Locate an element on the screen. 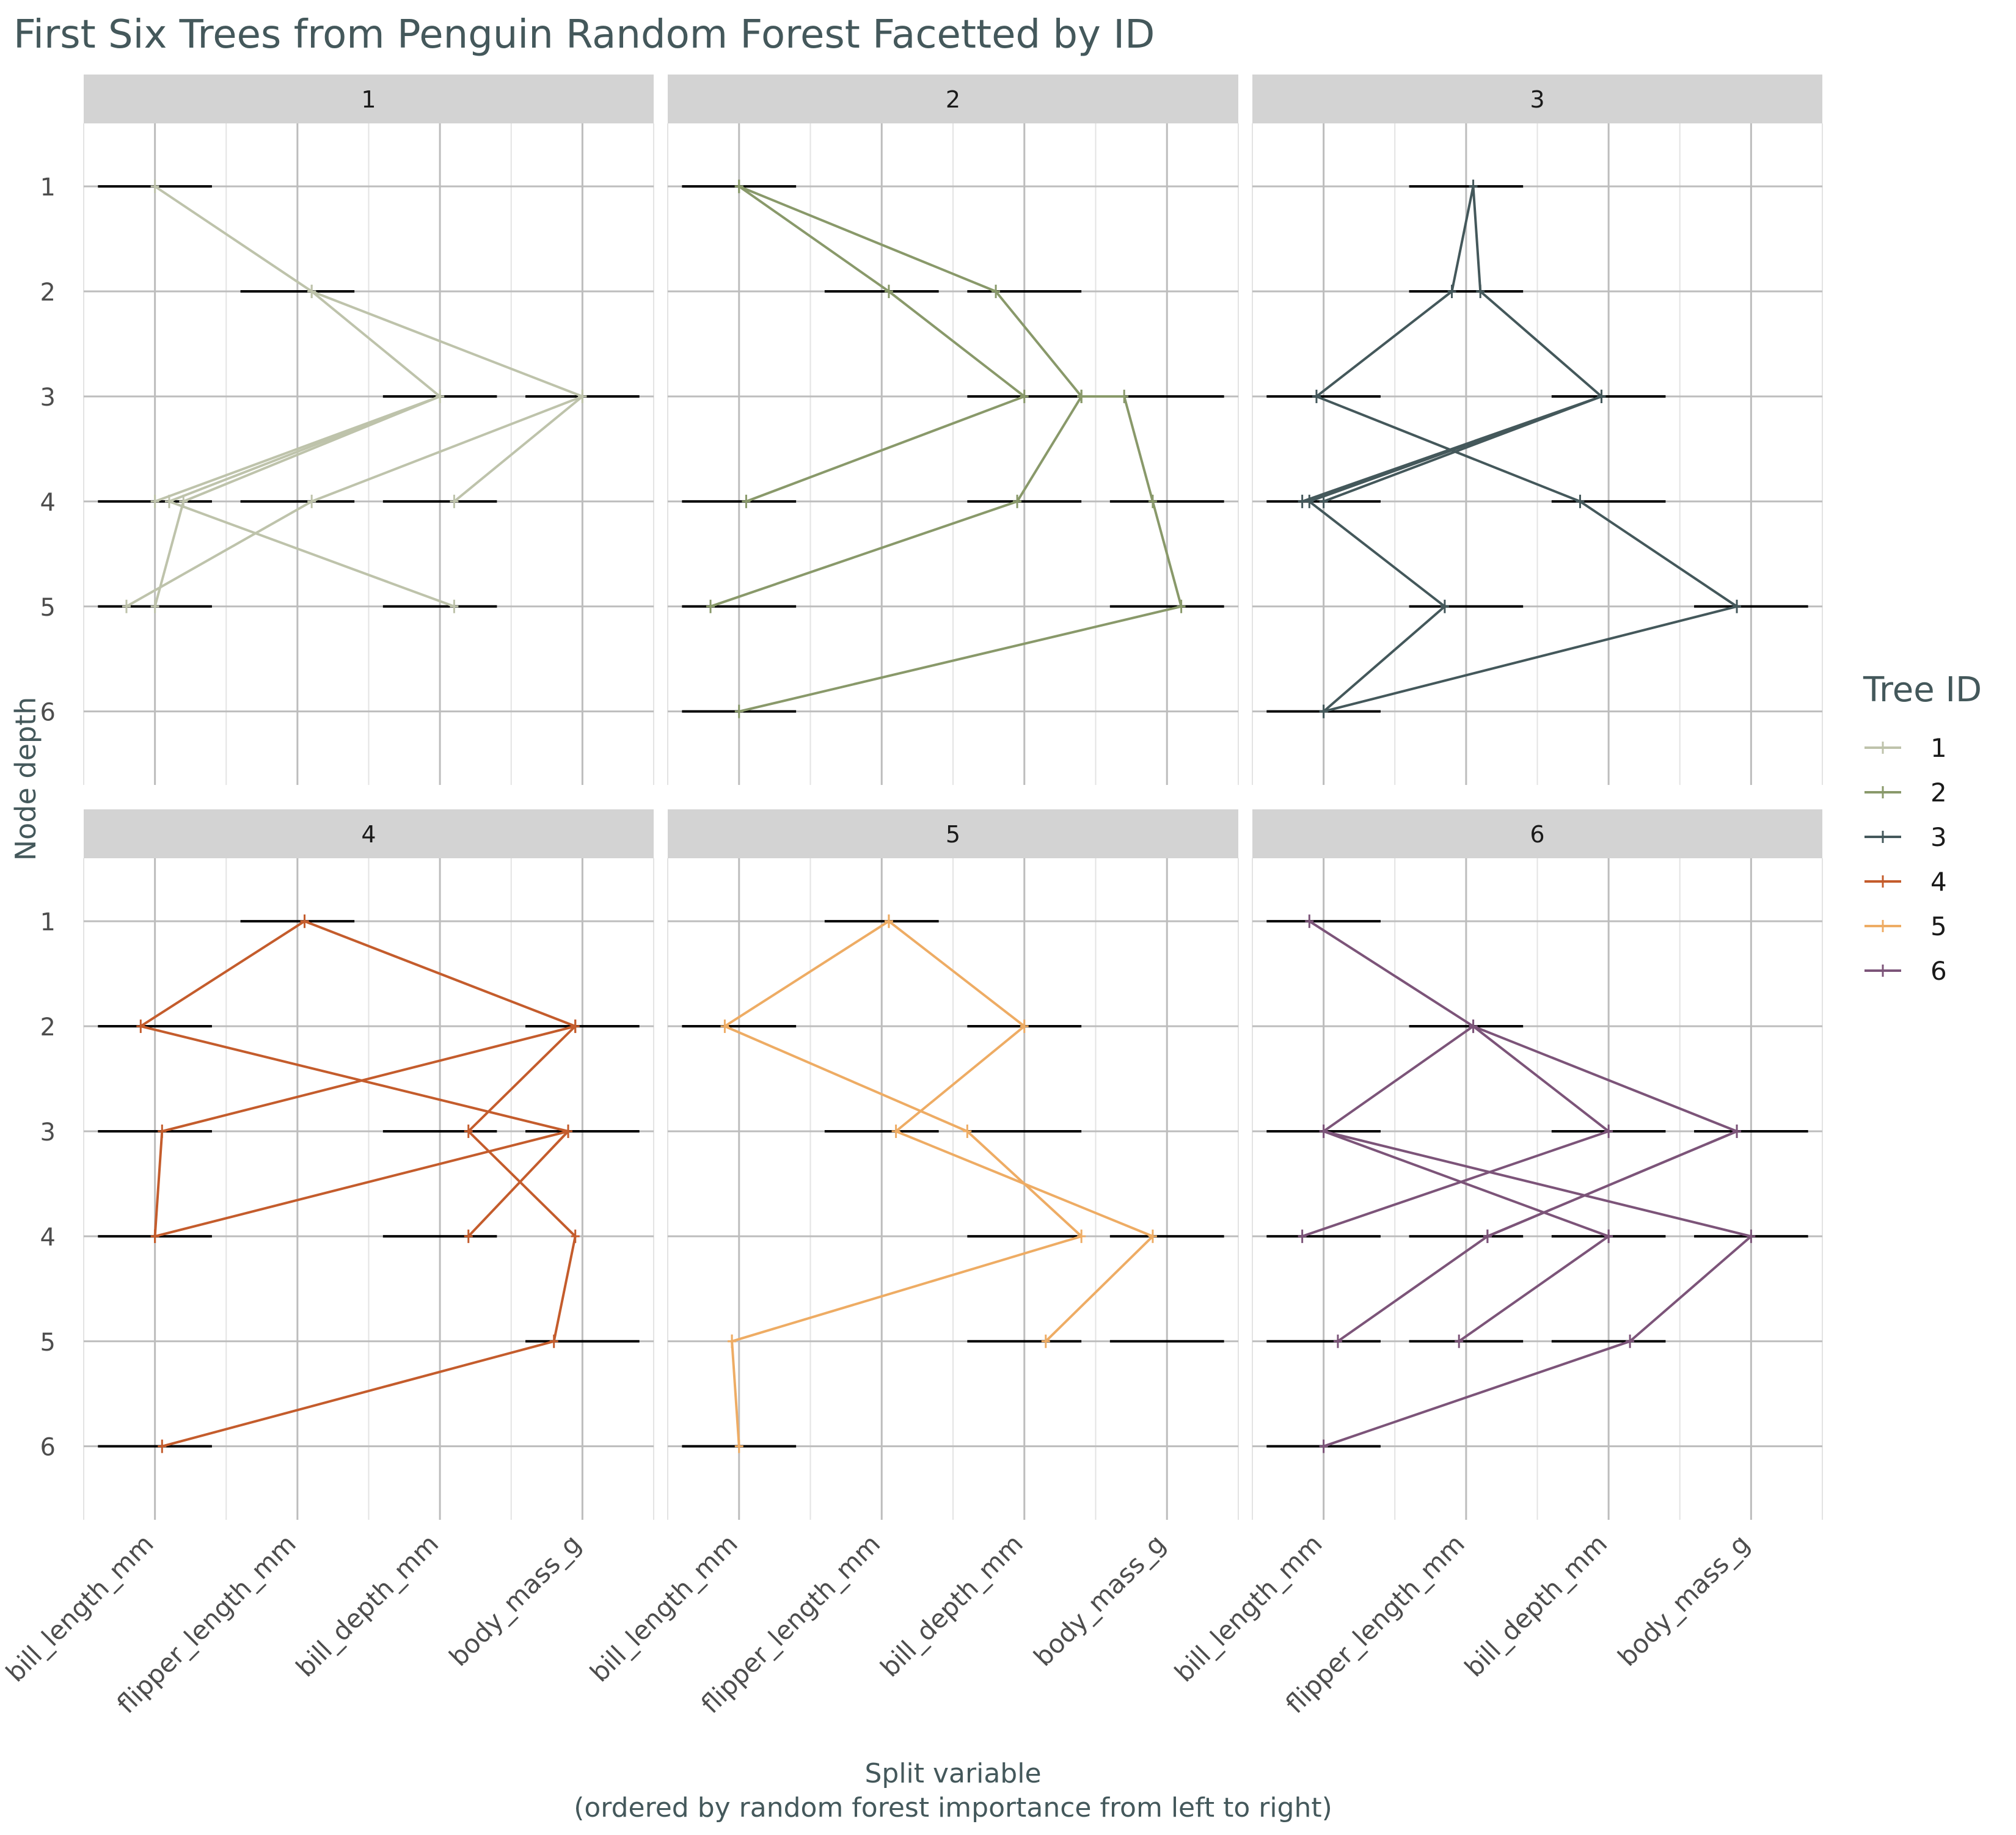 The image size is (2016, 1835). facet-strip-label: 2 is located at coordinates (953, 99).